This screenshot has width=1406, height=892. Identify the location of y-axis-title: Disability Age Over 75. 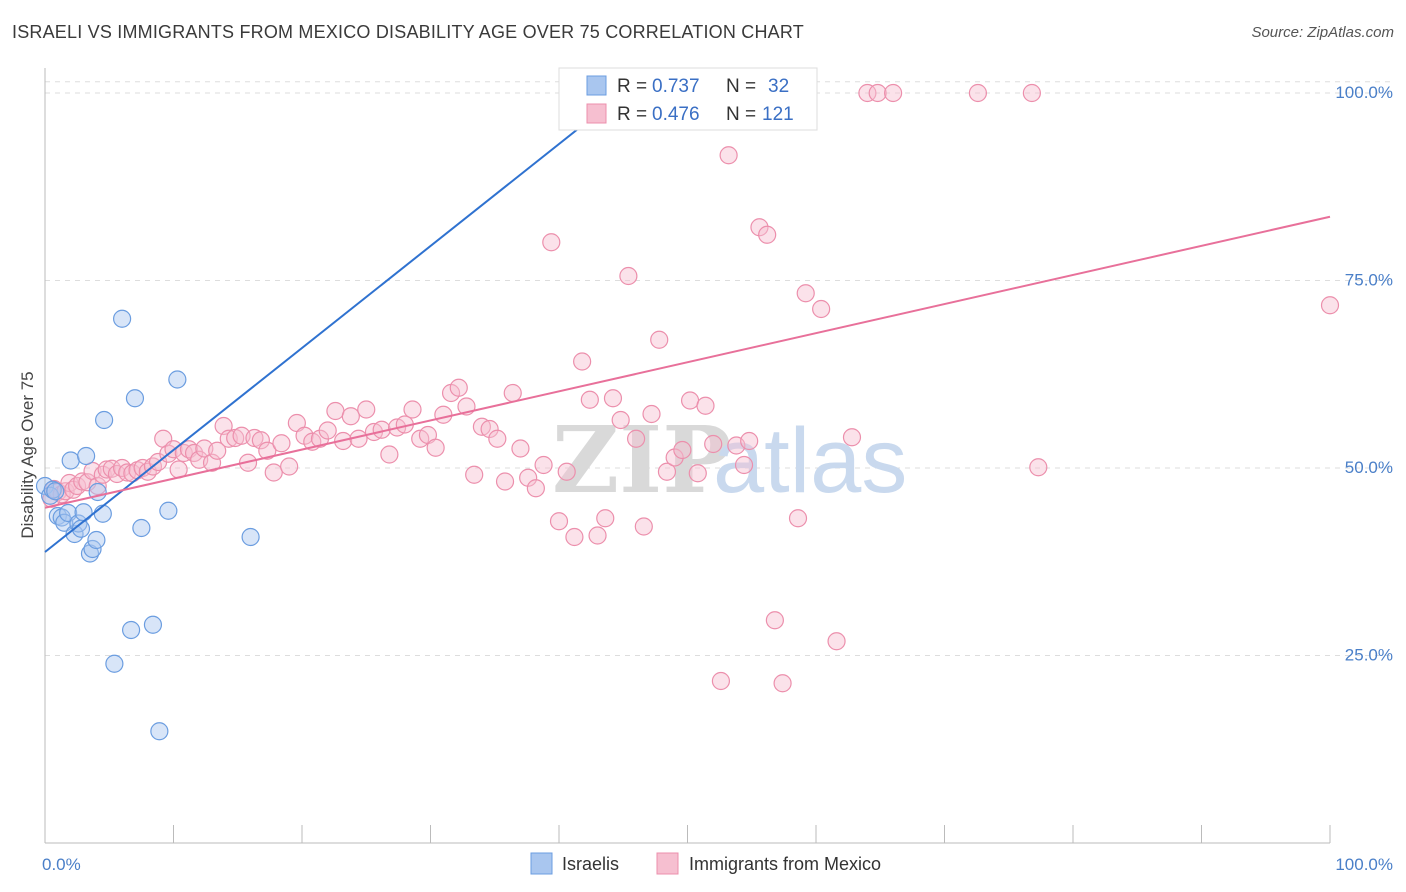
(27, 454).